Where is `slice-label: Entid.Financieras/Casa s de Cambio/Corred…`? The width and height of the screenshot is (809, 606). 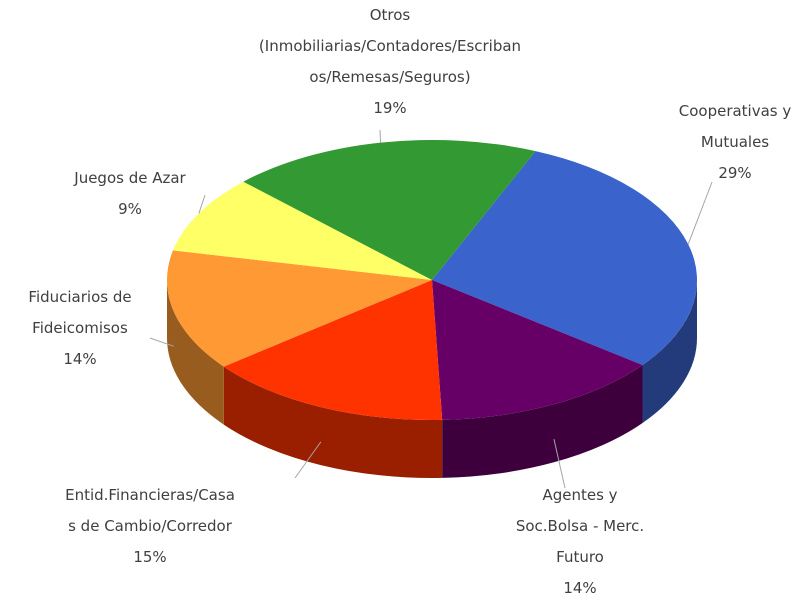
slice-label: Entid.Financieras/Casa s de Cambio/Corred… is located at coordinates (150, 510).